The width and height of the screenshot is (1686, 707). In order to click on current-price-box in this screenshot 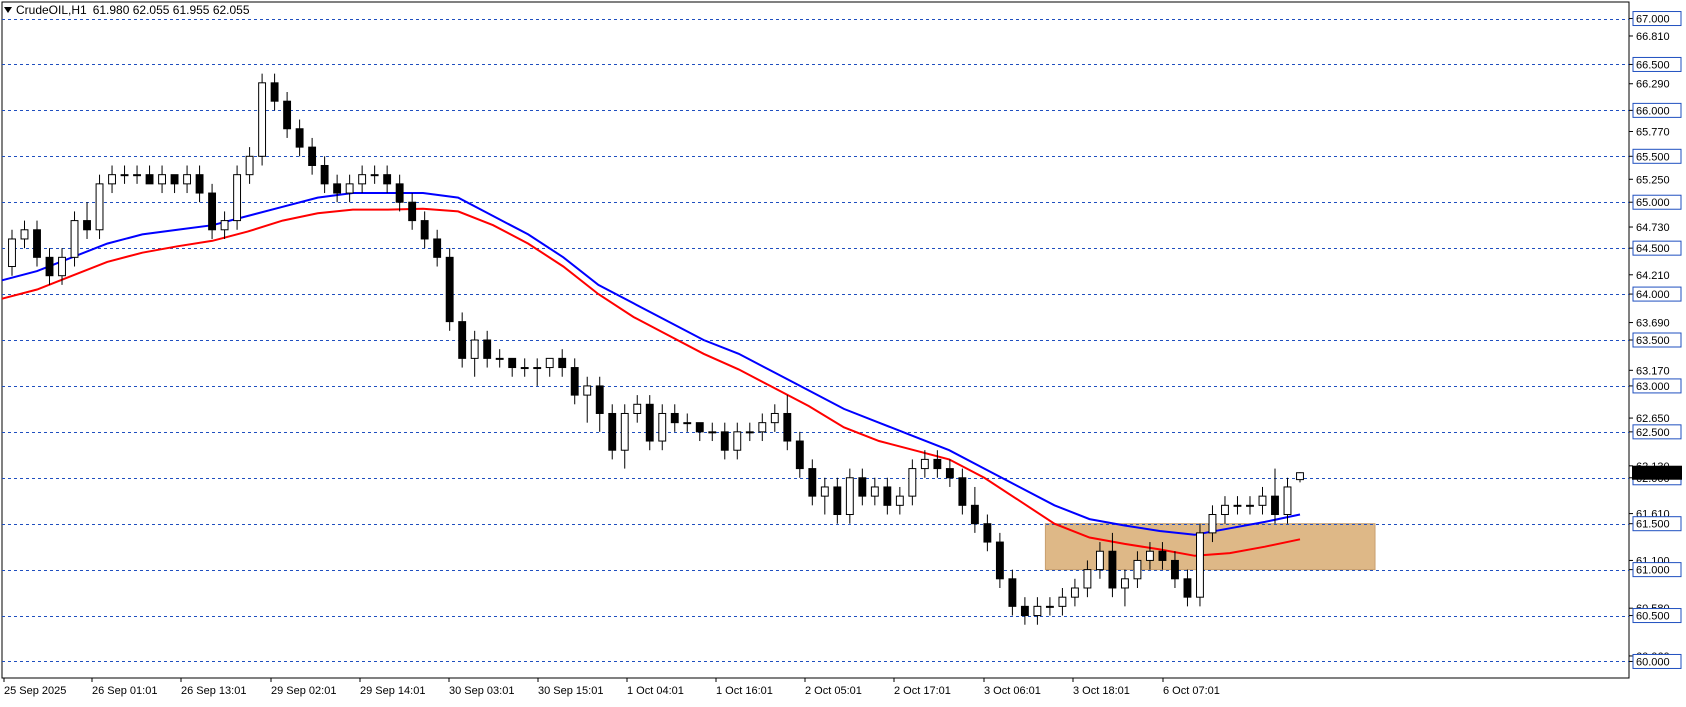, I will do `click(1657, 472)`.